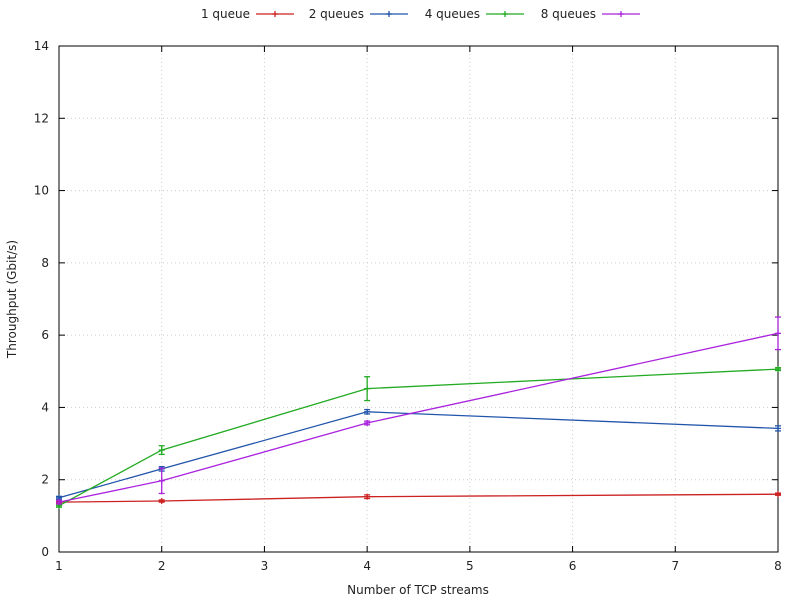 The width and height of the screenshot is (800, 600). I want to click on legend-label: 1 queue, so click(225, 14).